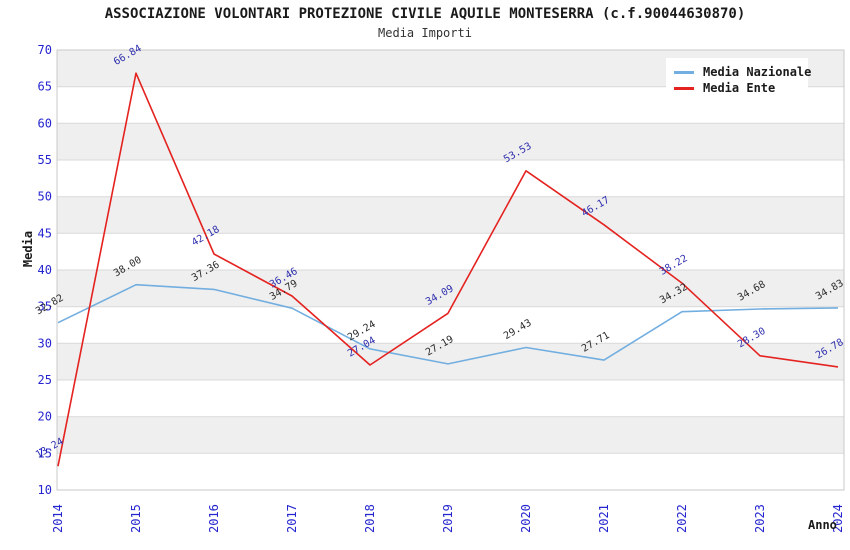  I want to click on x-tick-label: 2020, so click(526, 518).